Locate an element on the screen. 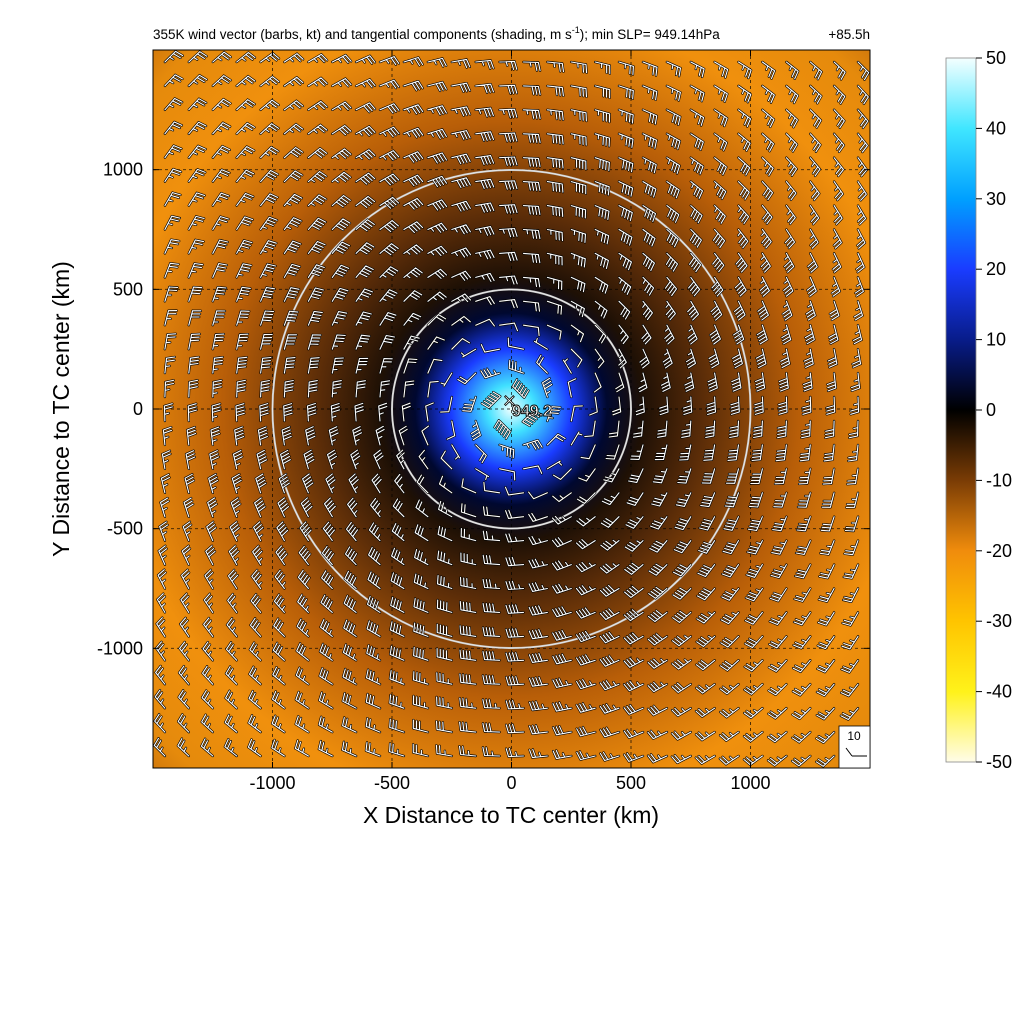  colorbar-tick-label: -20 is located at coordinates (999, 551).